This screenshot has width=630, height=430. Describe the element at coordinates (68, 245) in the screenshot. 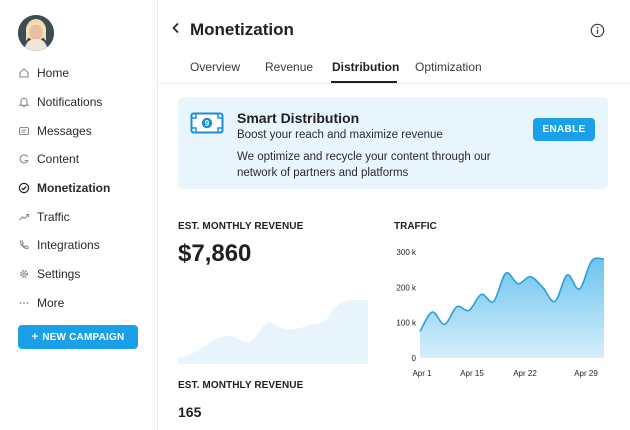

I see `sidebar-item-label: Integrations` at that location.